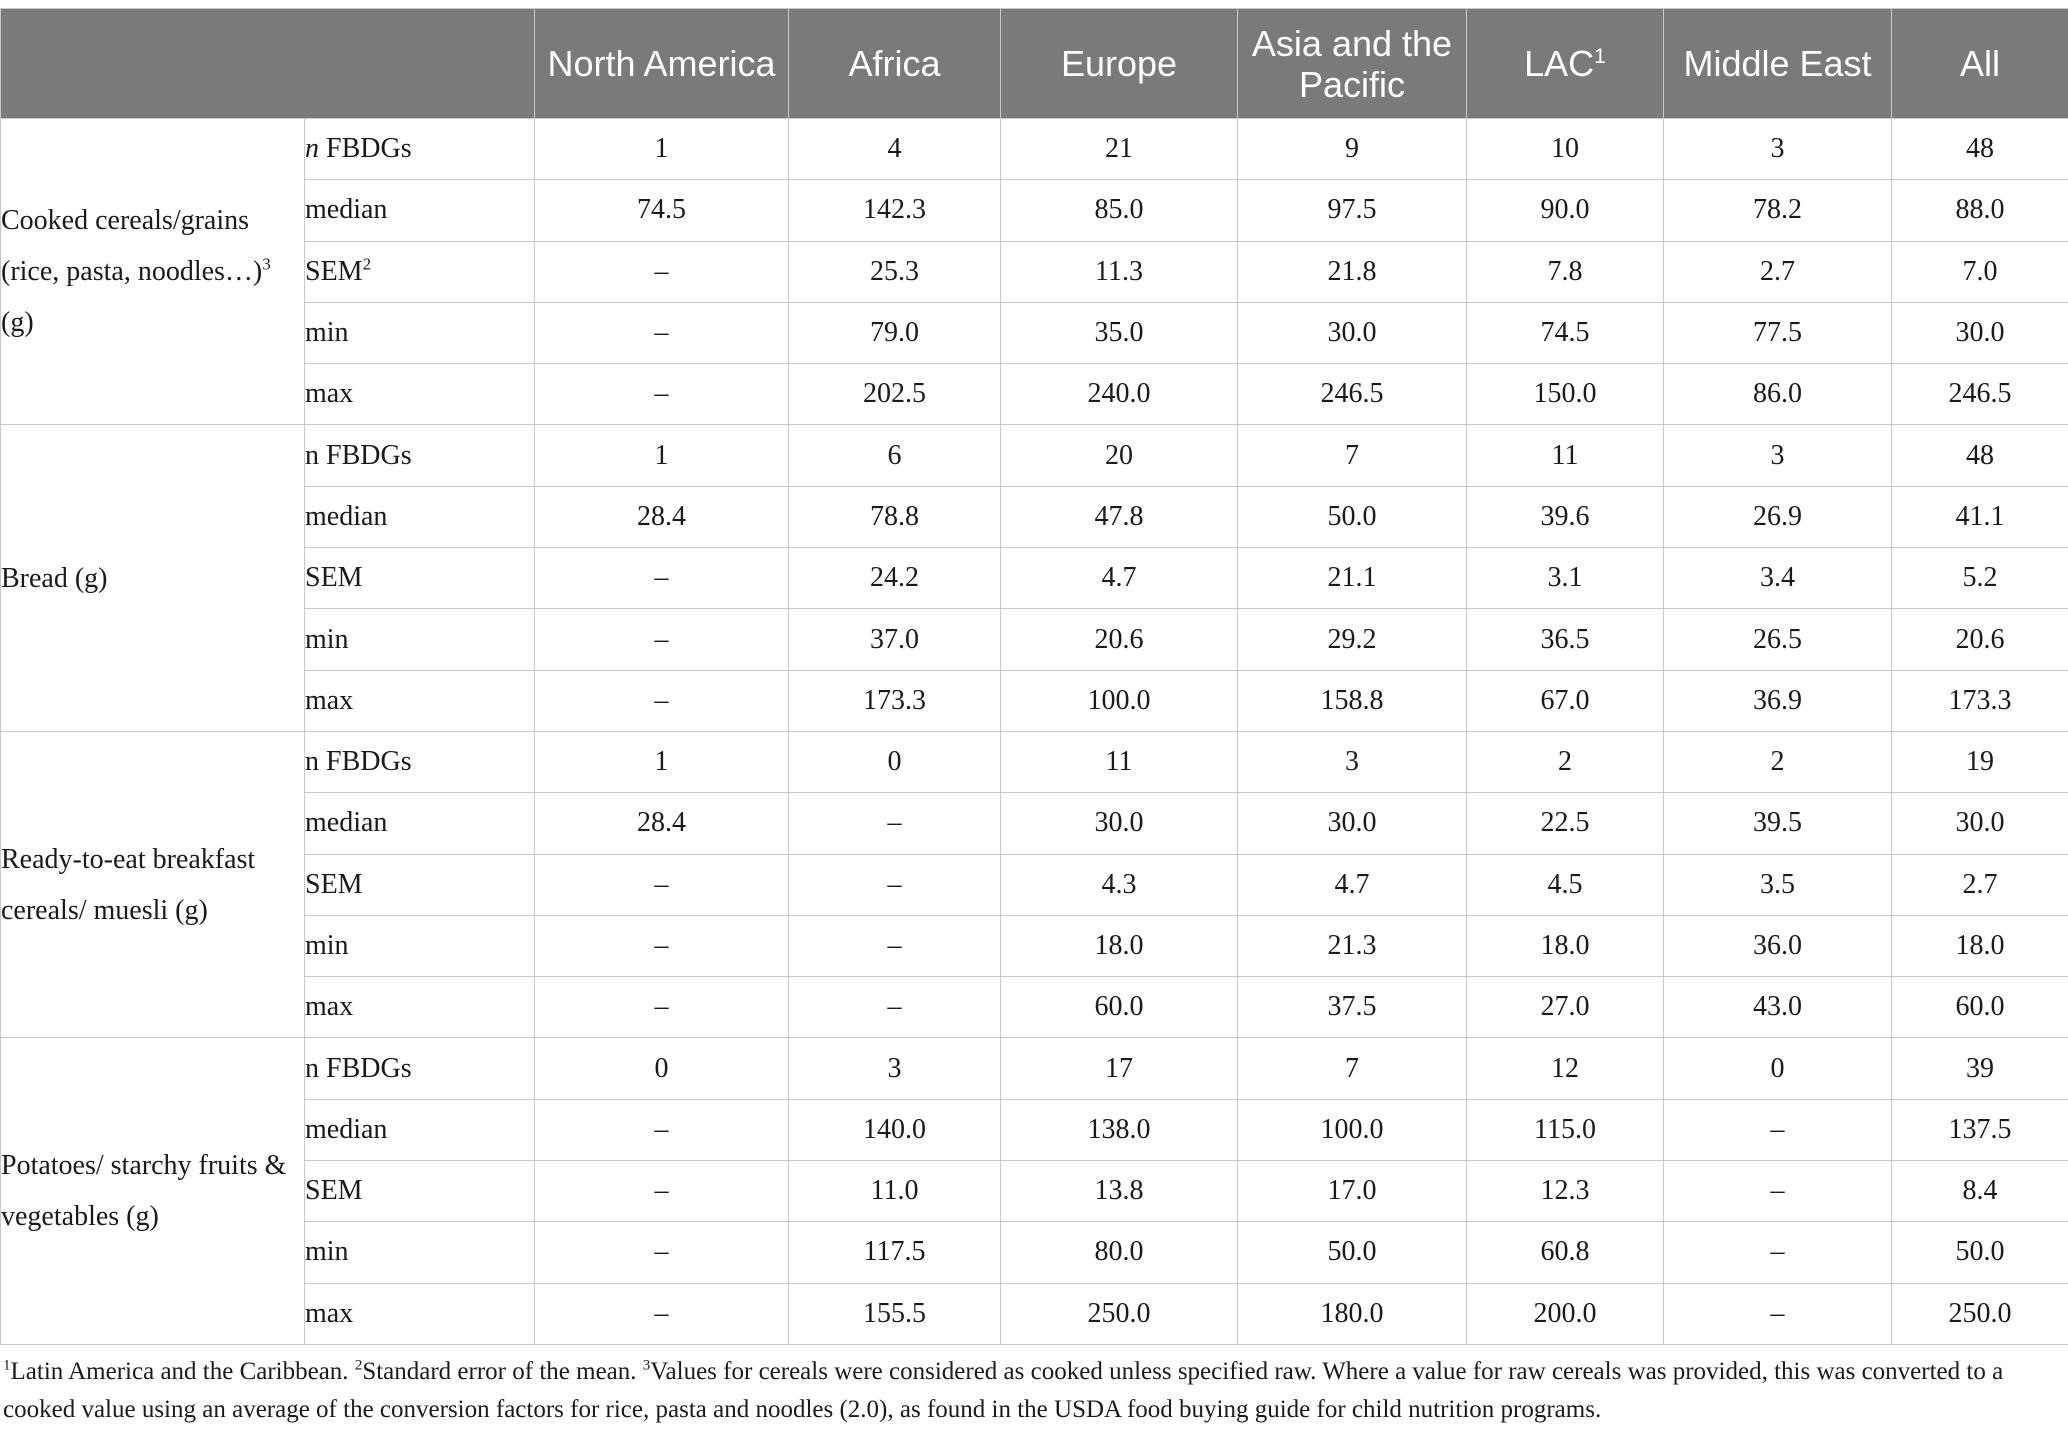  What do you see at coordinates (1565, 823) in the screenshot?
I see `value-cell: 22.5` at bounding box center [1565, 823].